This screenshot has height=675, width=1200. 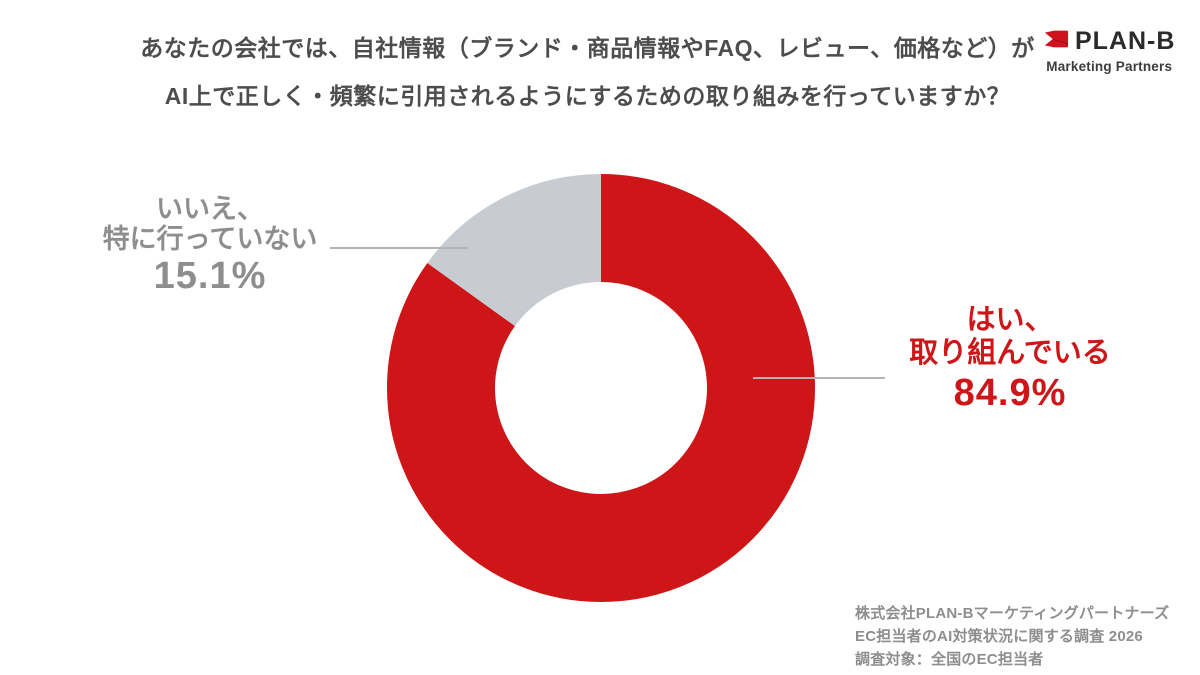 What do you see at coordinates (819, 378) in the screenshot?
I see `leader-line-yes` at bounding box center [819, 378].